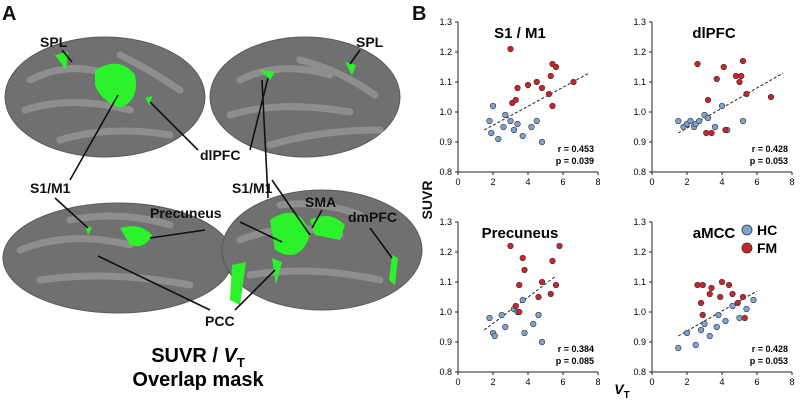 The width and height of the screenshot is (800, 400). I want to click on legend-marker, so click(747, 230).